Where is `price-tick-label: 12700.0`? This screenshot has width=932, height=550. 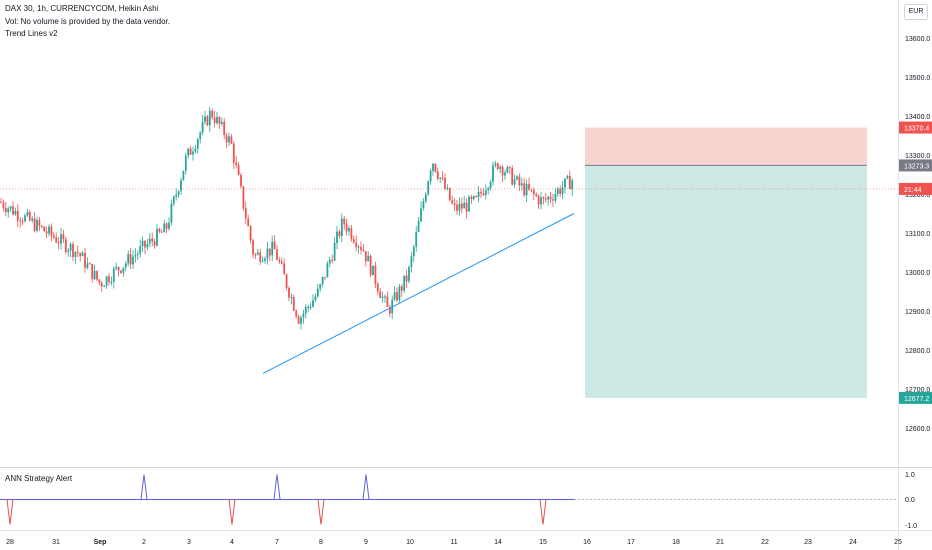
price-tick-label: 12700.0 is located at coordinates (917, 390).